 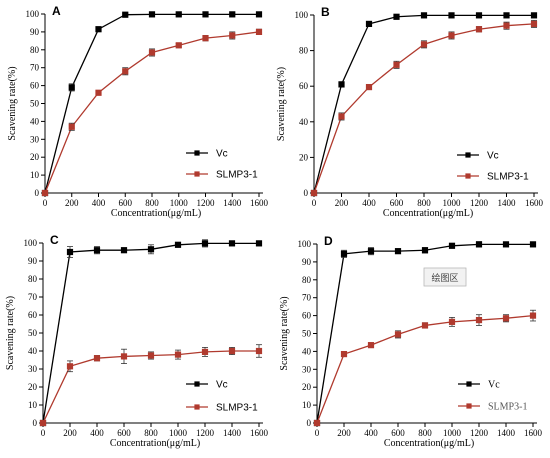 I want to click on y-tick-label: 10, so click(x=35, y=175).